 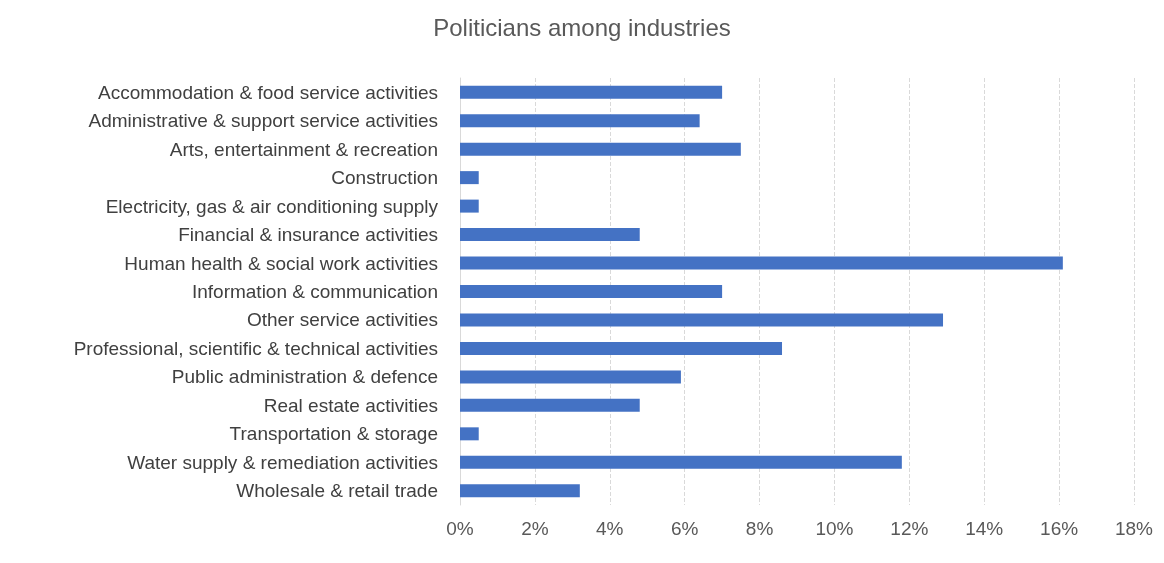 What do you see at coordinates (1059, 528) in the screenshot?
I see `x-tick-label: 16%` at bounding box center [1059, 528].